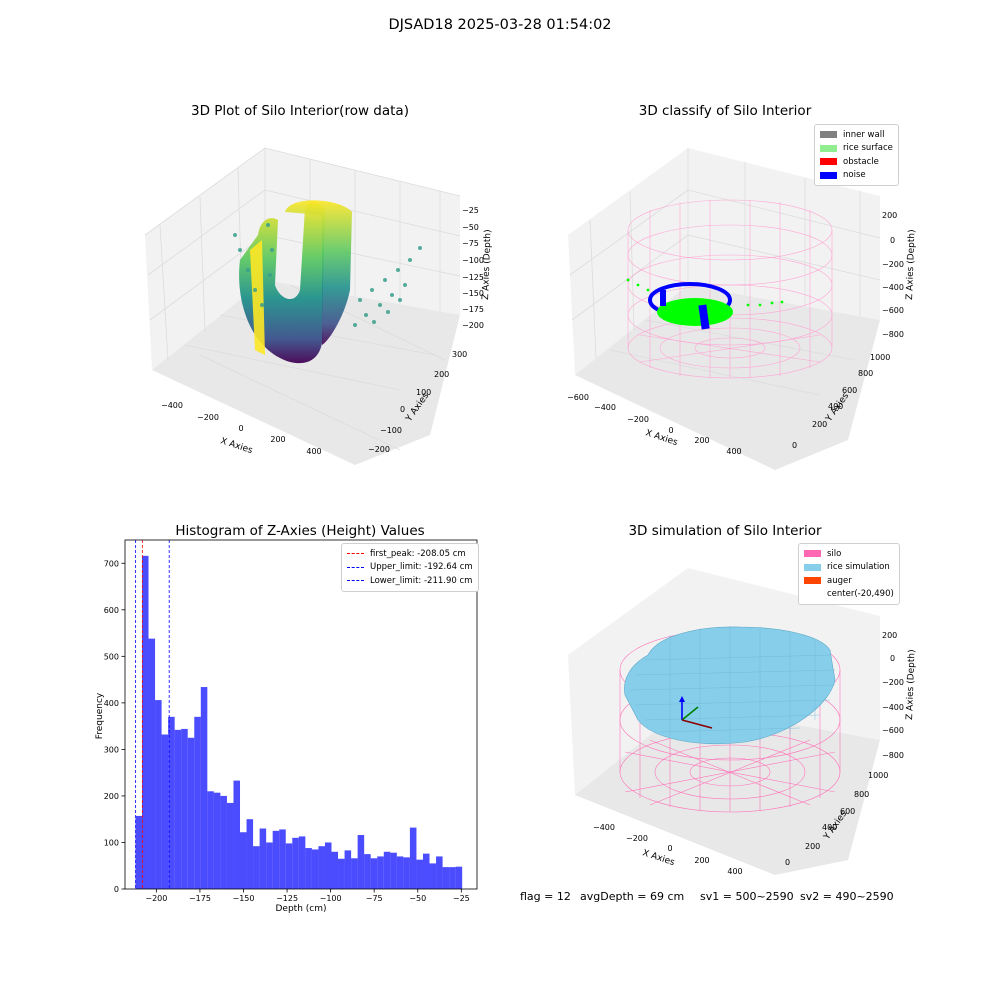 Image resolution: width=1000 pixels, height=1000 pixels. I want to click on sim-zlabel: Z Axies (Depth), so click(911, 684).